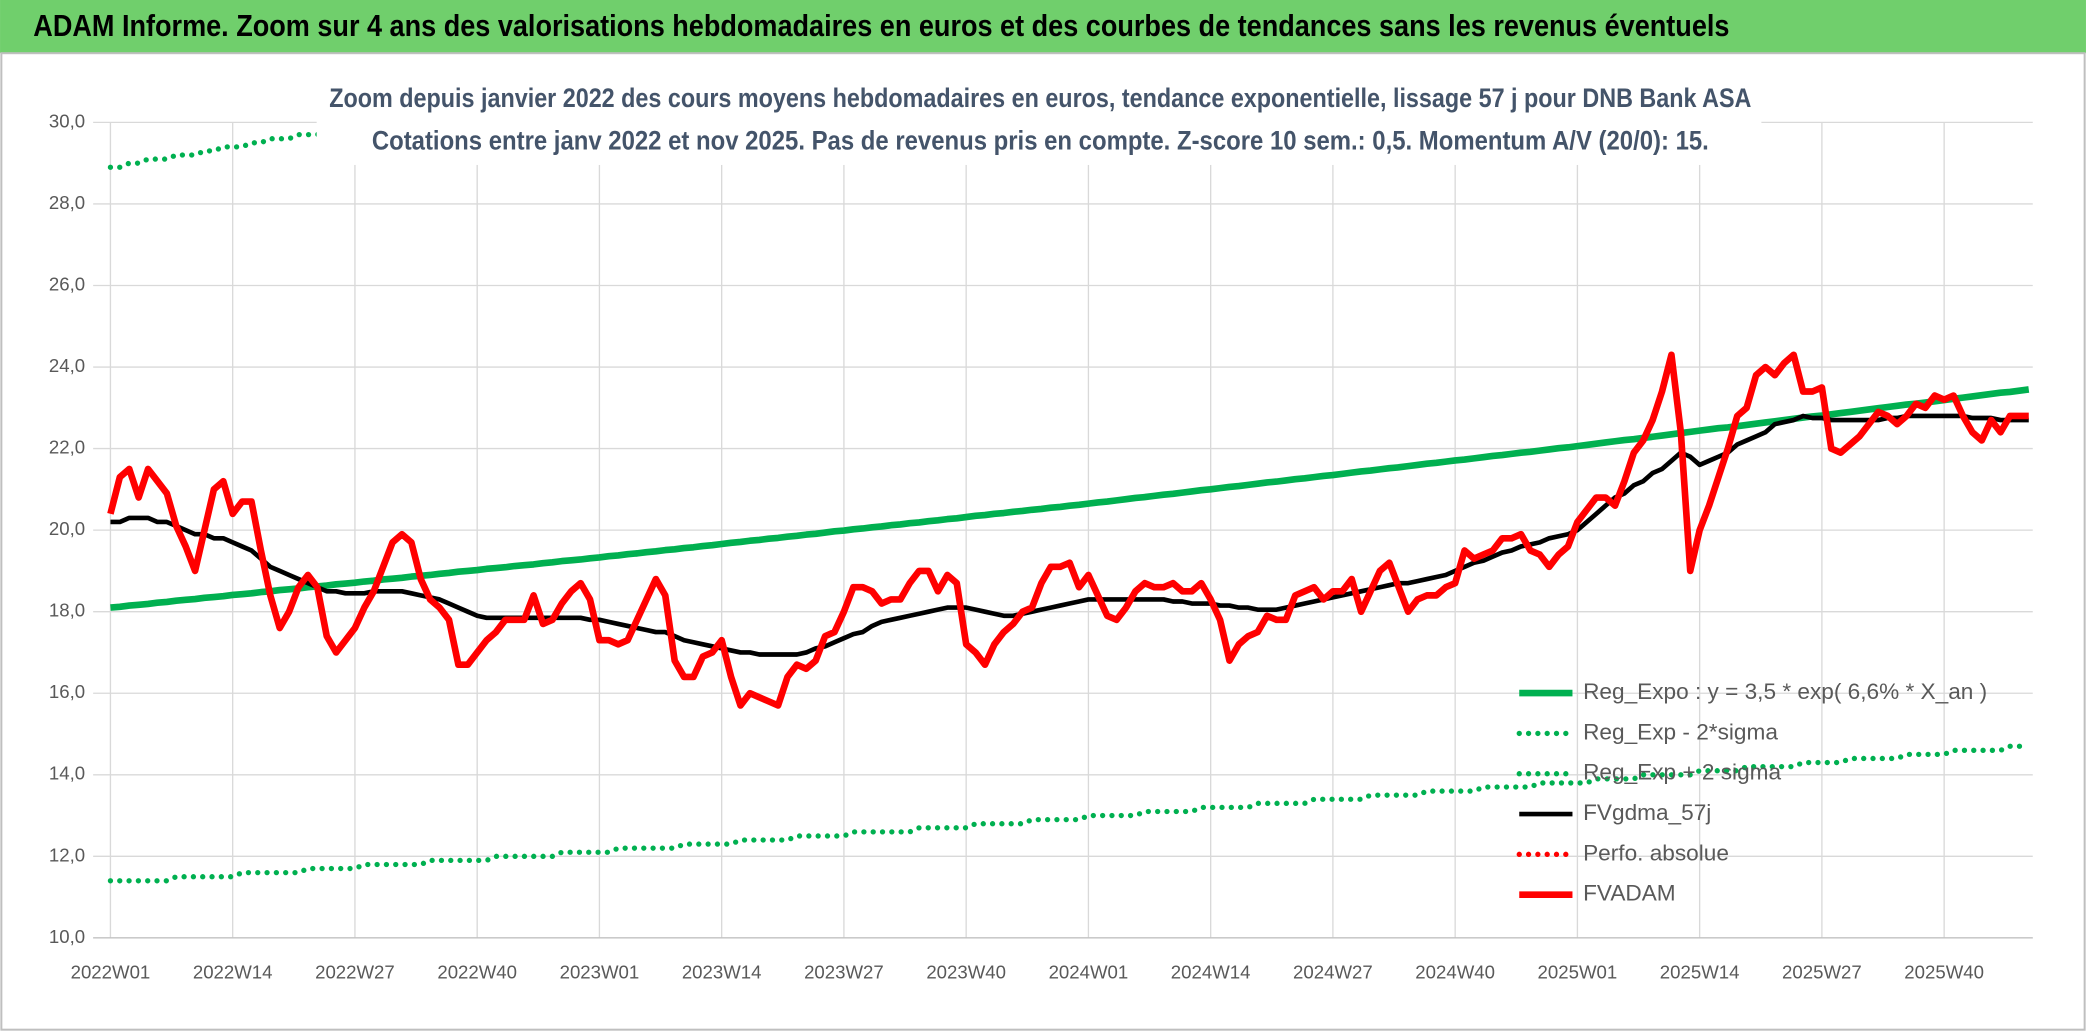  What do you see at coordinates (1656, 852) in the screenshot?
I see `legend-label: Perfo. absolue` at bounding box center [1656, 852].